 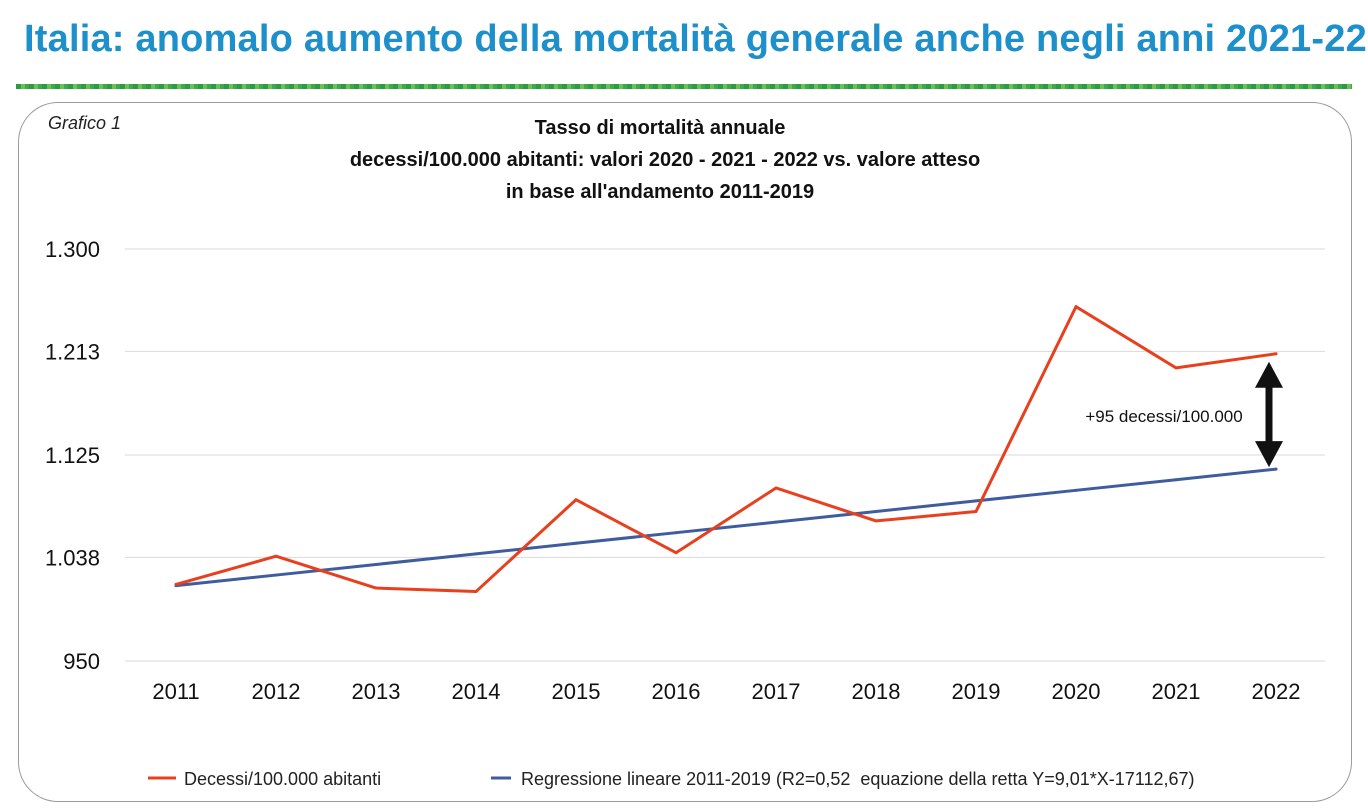 I want to click on chart-title-line-3: in base all'andamento 2011-2019, so click(x=660, y=192).